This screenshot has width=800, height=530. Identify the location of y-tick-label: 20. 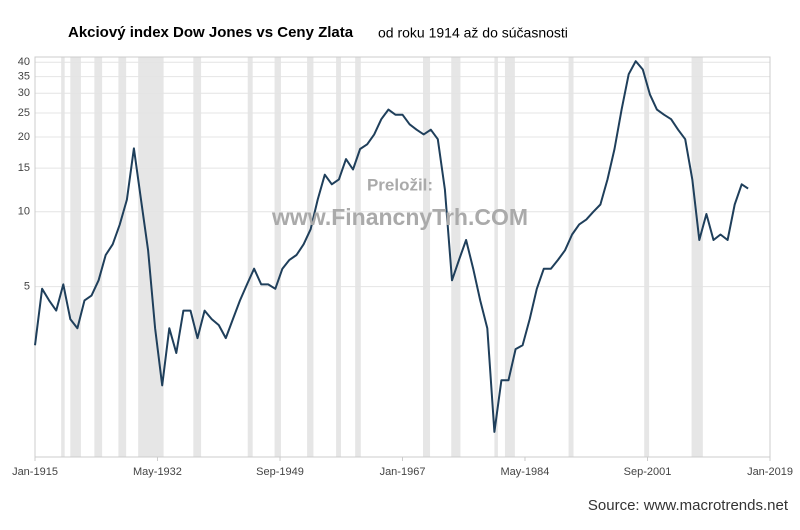
(24, 137).